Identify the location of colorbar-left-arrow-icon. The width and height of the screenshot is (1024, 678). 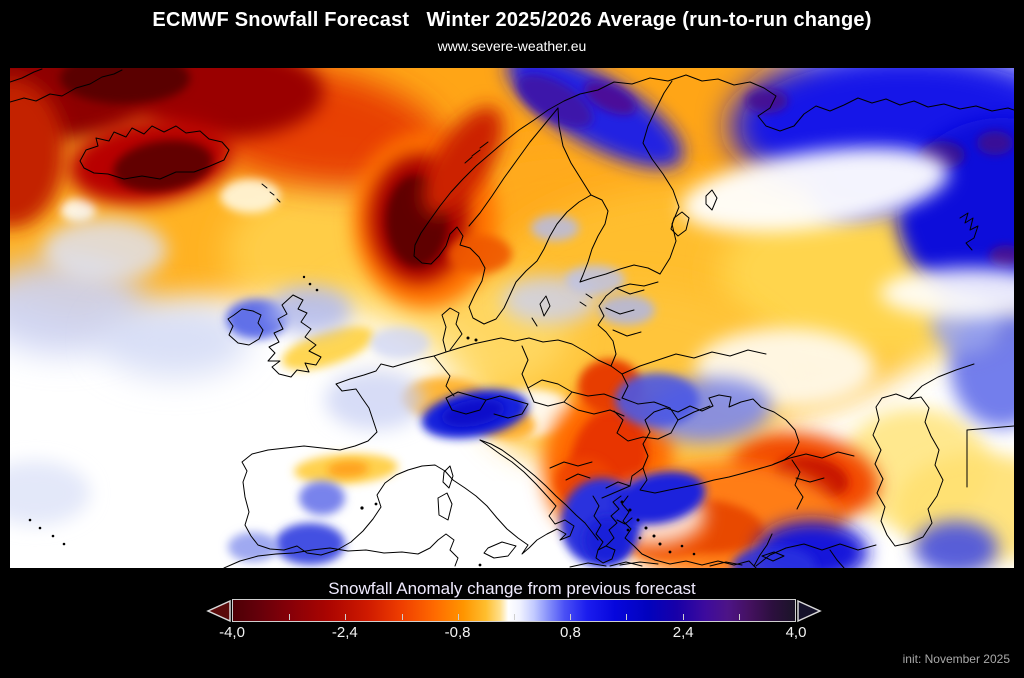
(218, 611).